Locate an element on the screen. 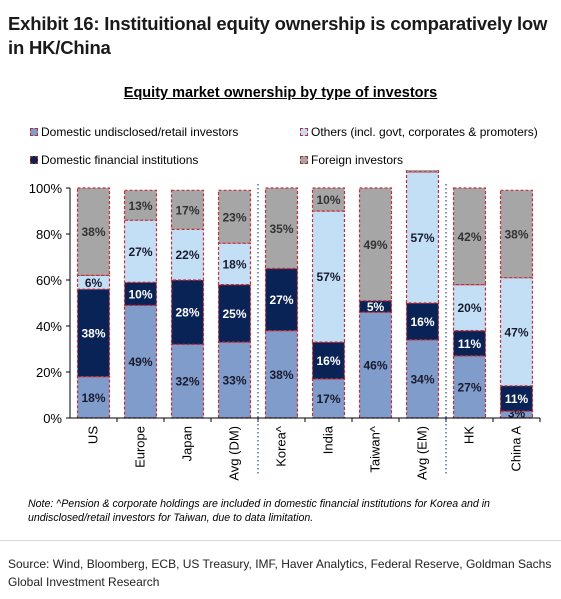  data-label: 13% is located at coordinates (140, 206).